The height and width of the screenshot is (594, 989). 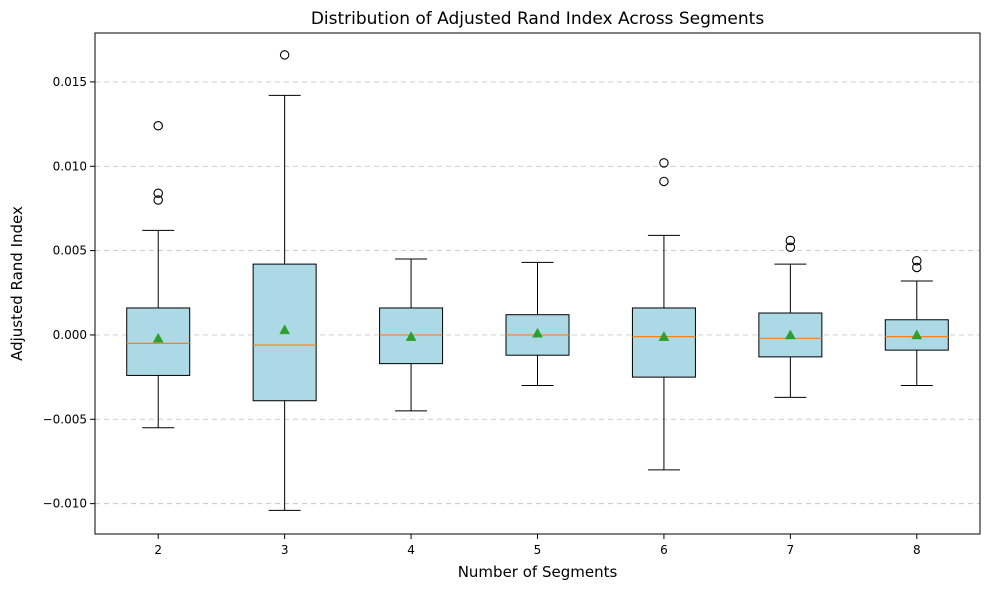 What do you see at coordinates (65, 419) in the screenshot?
I see `y-tick-label: −0.005` at bounding box center [65, 419].